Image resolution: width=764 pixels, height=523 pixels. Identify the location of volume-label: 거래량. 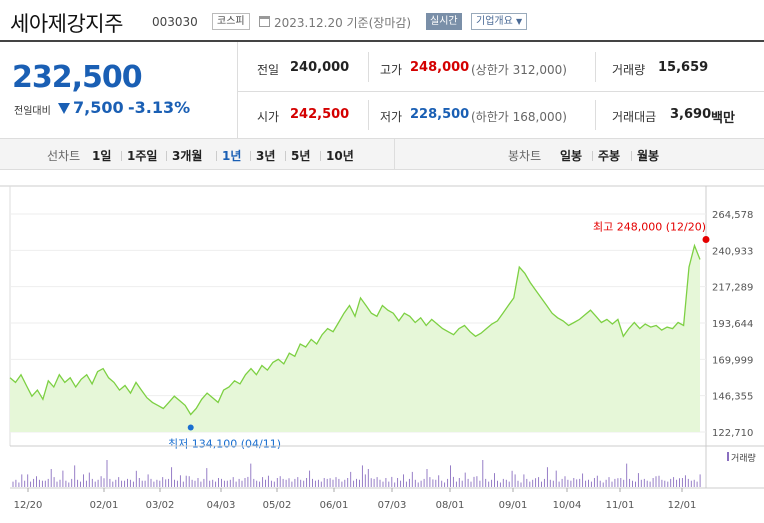
(629, 70).